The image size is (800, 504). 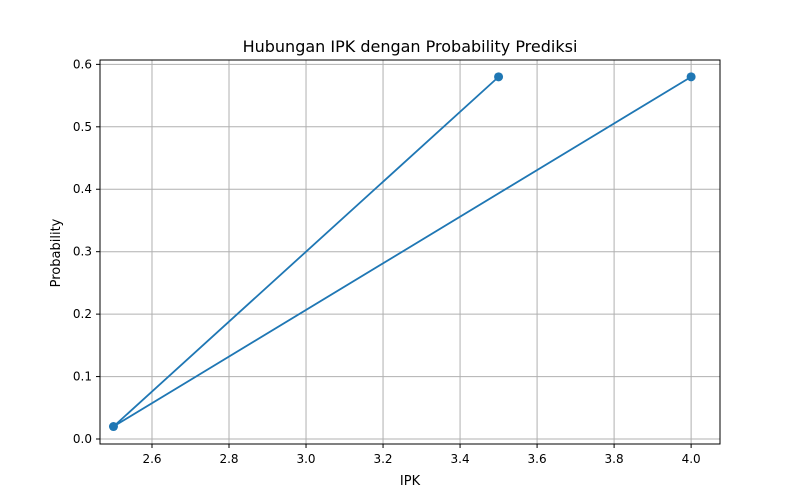 What do you see at coordinates (82, 127) in the screenshot?
I see `y-tick-label: 0.5` at bounding box center [82, 127].